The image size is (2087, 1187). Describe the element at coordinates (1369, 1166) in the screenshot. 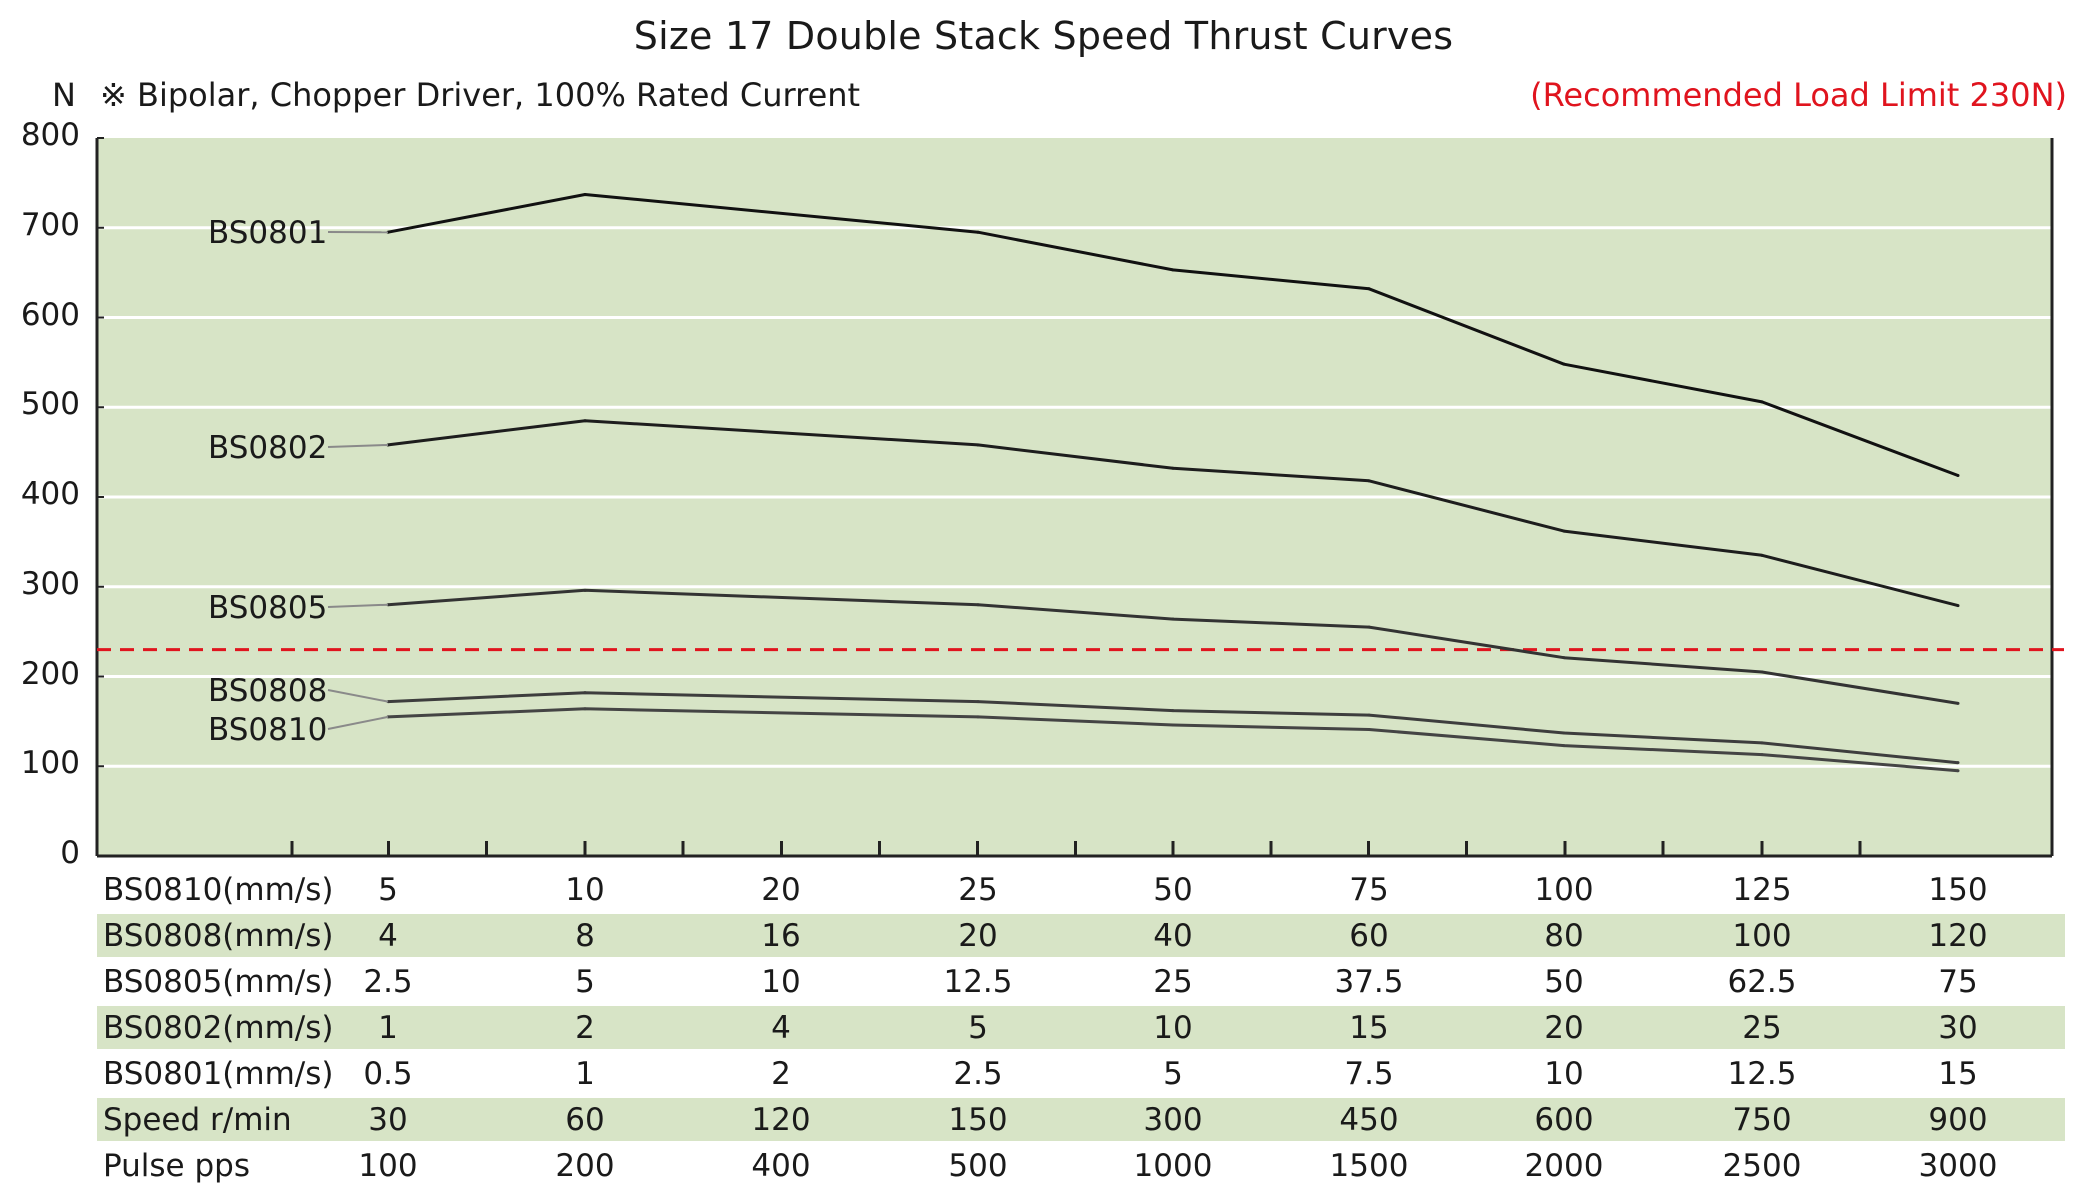

I see `table-cell: 1500` at that location.